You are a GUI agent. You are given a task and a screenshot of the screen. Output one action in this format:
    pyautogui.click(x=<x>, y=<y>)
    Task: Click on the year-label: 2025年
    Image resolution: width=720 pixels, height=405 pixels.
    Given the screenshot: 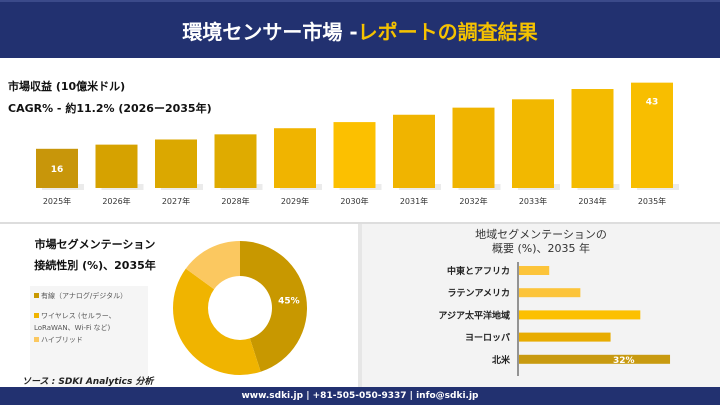 What is the action you would take?
    pyautogui.click(x=57, y=201)
    